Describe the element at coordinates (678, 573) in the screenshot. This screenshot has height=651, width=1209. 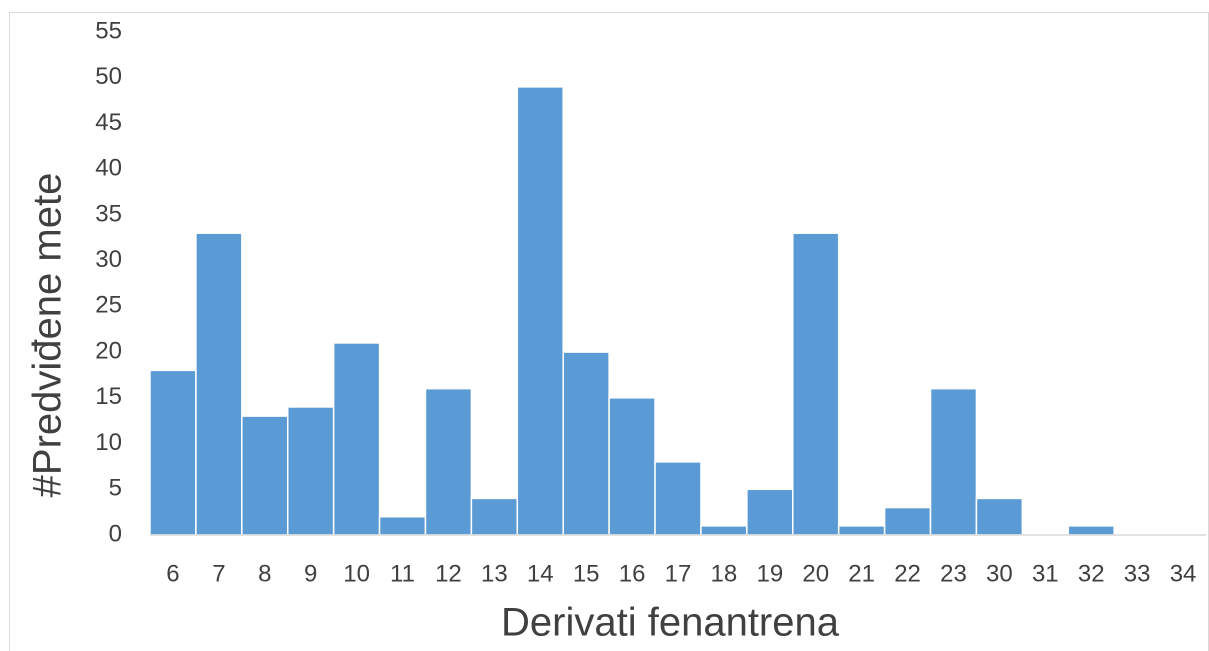
I see `x-tick-label: 17` at that location.